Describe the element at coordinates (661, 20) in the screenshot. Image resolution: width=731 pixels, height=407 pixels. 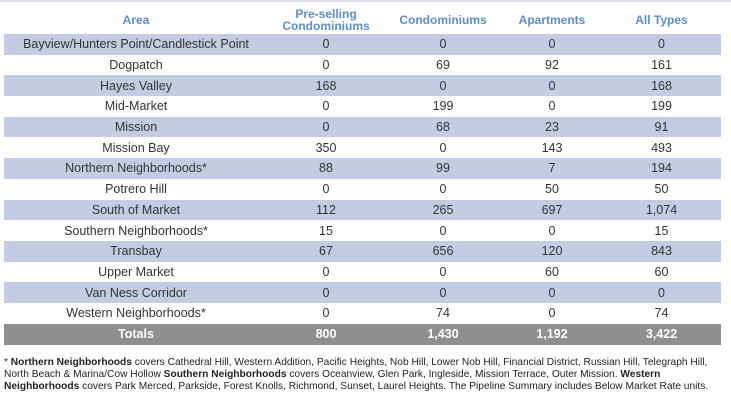
I see `header-all-types: All Types` at that location.